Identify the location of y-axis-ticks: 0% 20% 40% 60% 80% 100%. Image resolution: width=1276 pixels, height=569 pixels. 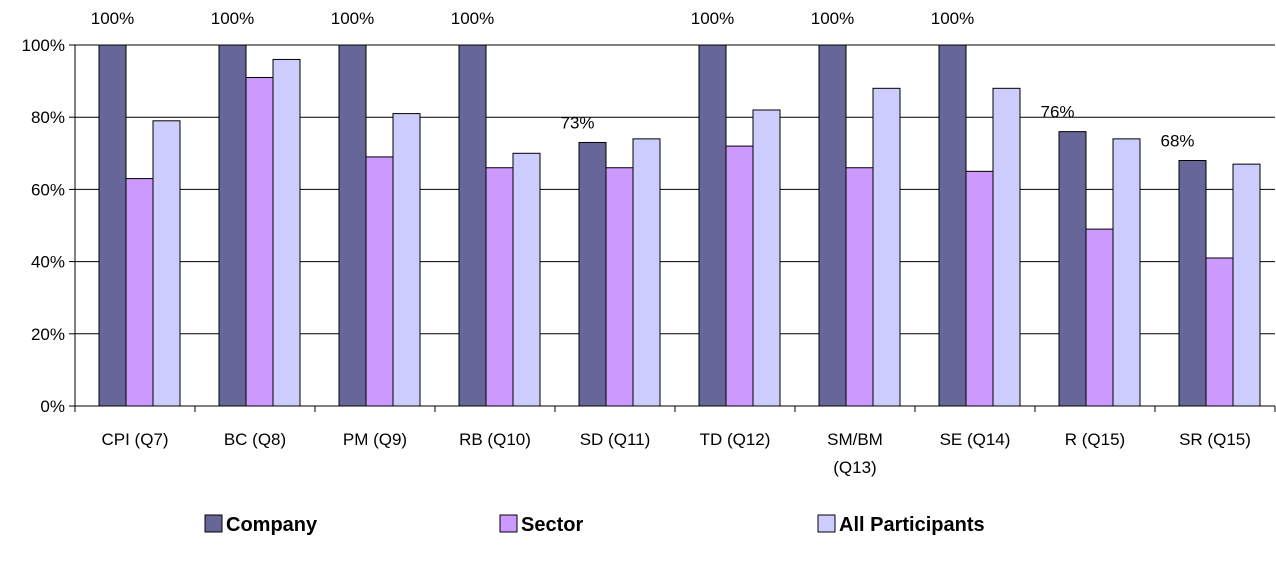
(43, 226).